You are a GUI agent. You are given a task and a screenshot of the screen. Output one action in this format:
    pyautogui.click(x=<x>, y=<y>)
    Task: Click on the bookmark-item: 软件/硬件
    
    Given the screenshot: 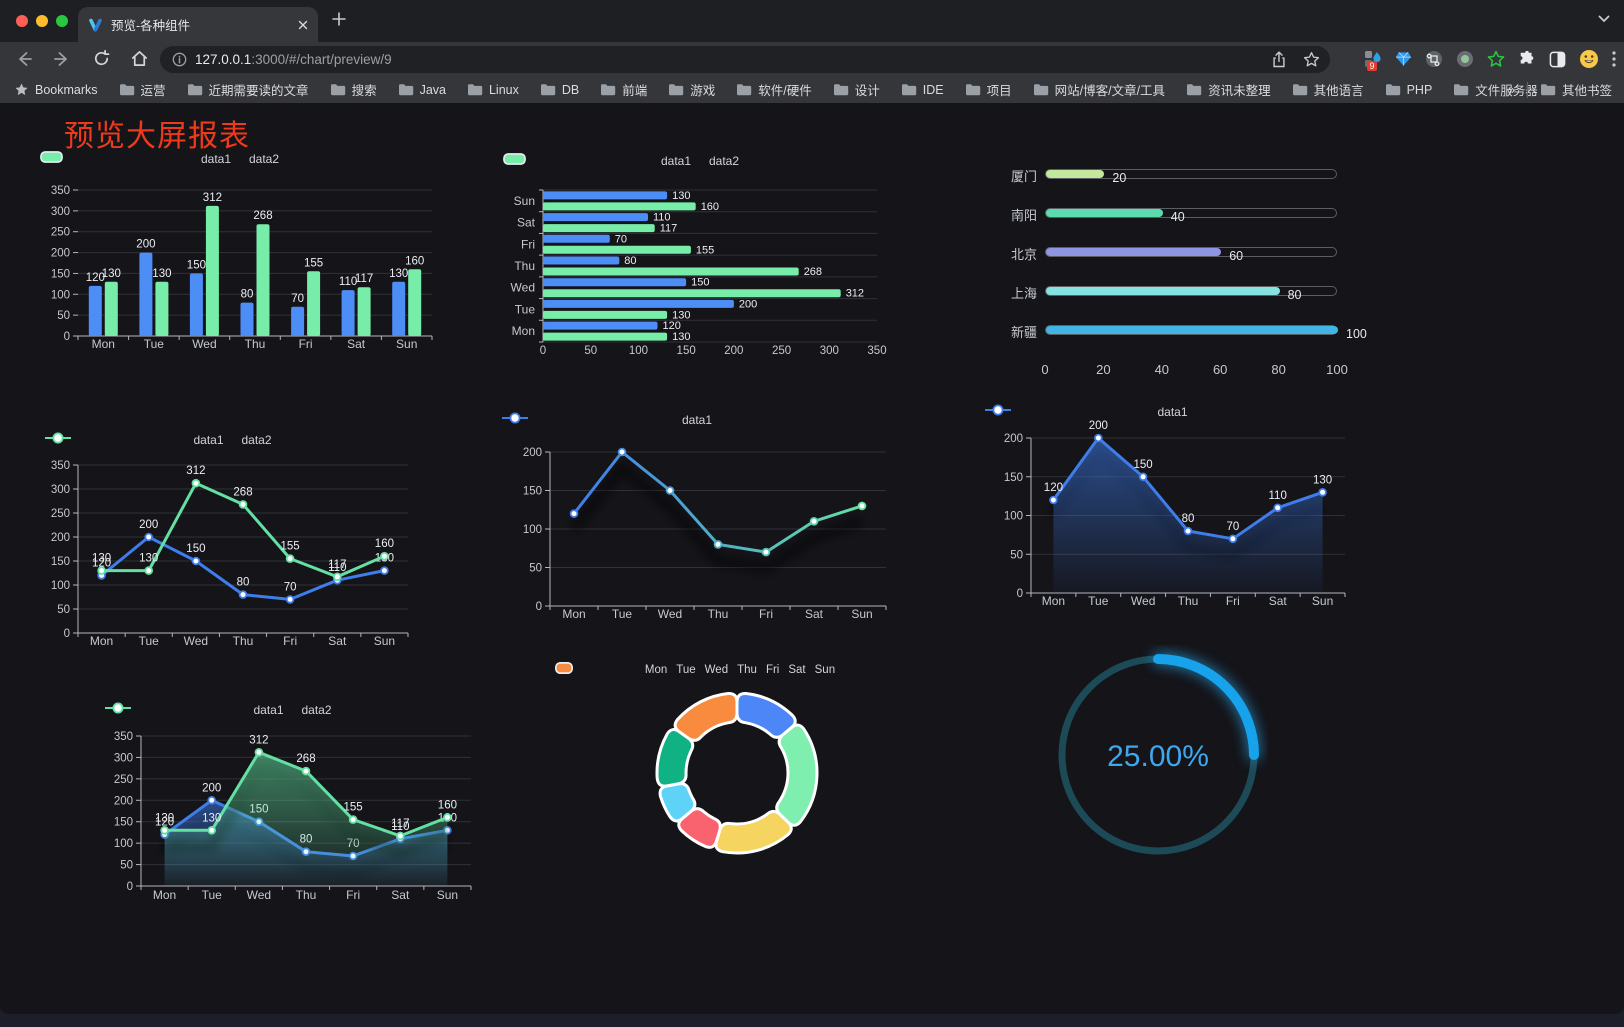 What is the action you would take?
    pyautogui.click(x=774, y=89)
    